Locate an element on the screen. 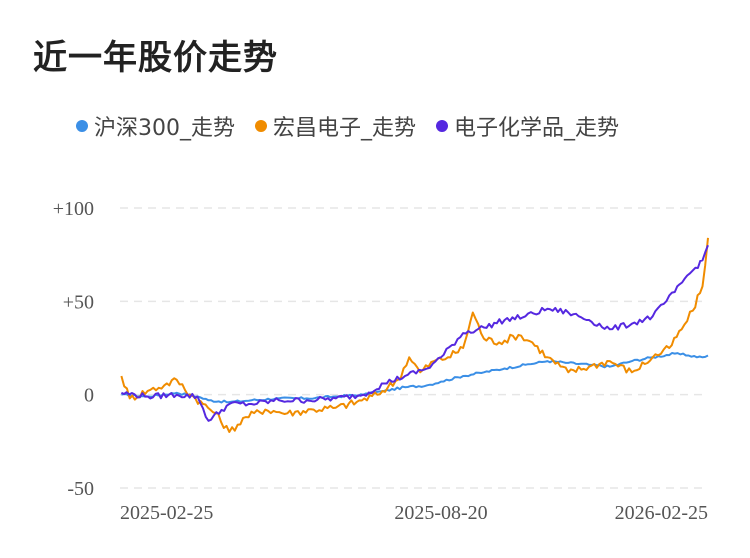 The height and width of the screenshot is (558, 750). legend: 沪深300_走势 宏昌电子_走势 电子化学品_走势 is located at coordinates (347, 126).